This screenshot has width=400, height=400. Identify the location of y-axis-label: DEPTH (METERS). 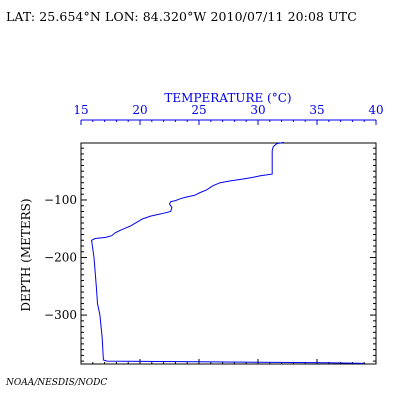
(26, 254).